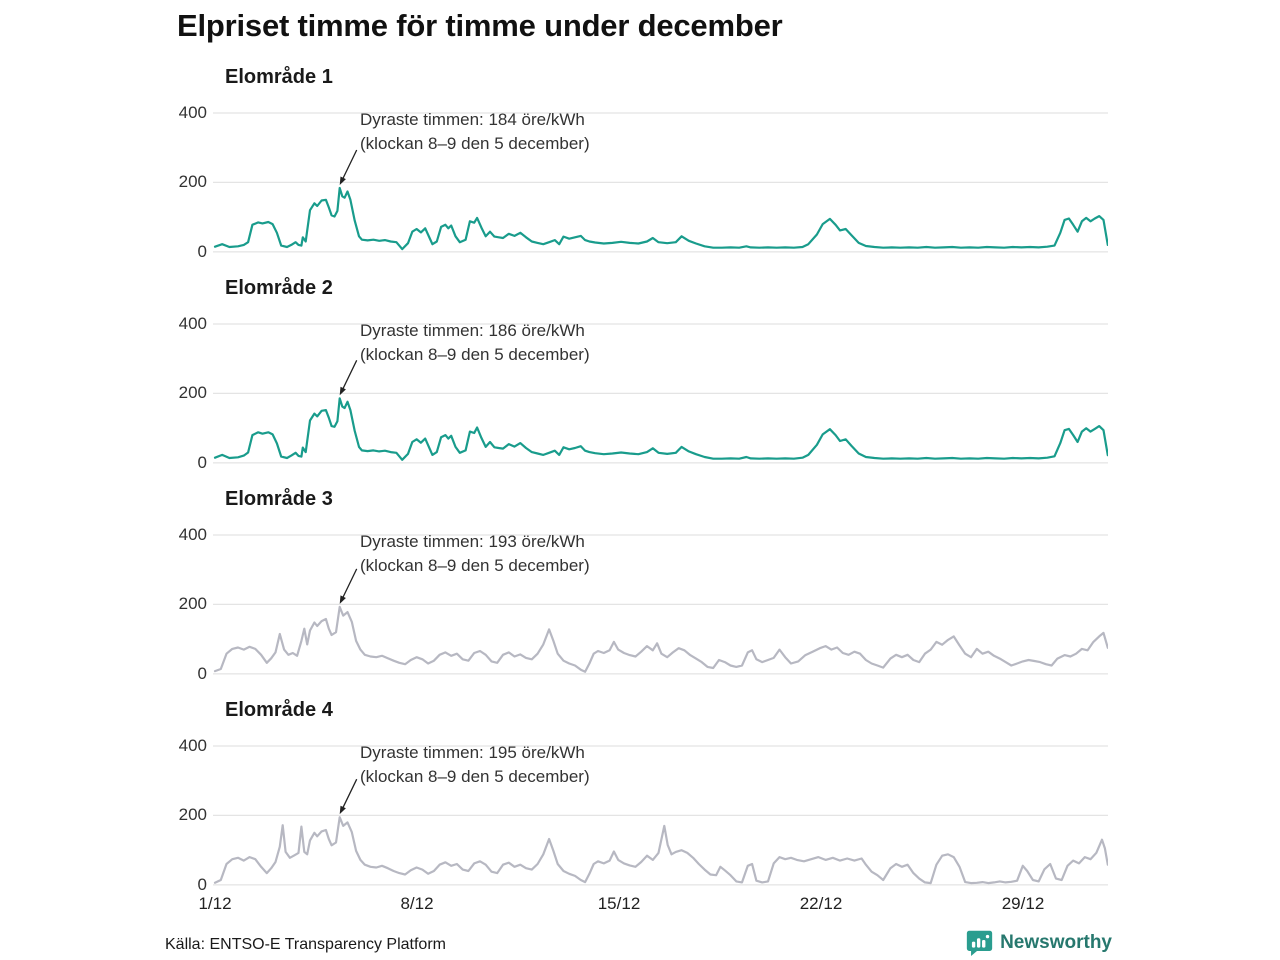  What do you see at coordinates (472, 541) in the screenshot?
I see `annotation-line-1: Dyraste timmen: 193 öre/kWh` at bounding box center [472, 541].